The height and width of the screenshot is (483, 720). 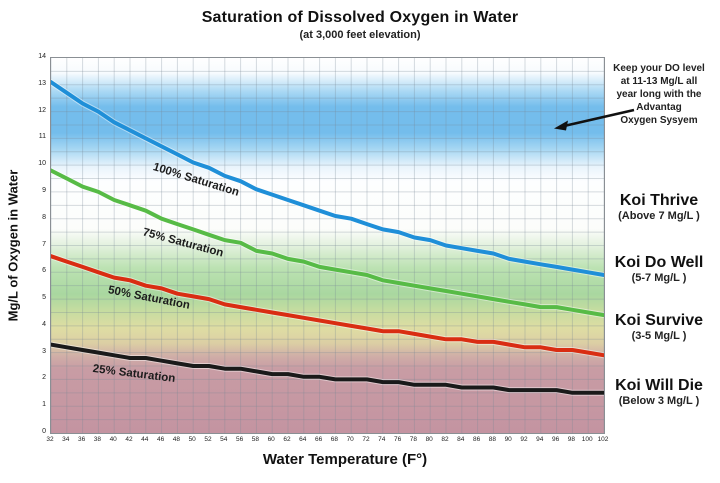 What do you see at coordinates (81, 439) in the screenshot?
I see `x-tick-label: 36` at bounding box center [81, 439].